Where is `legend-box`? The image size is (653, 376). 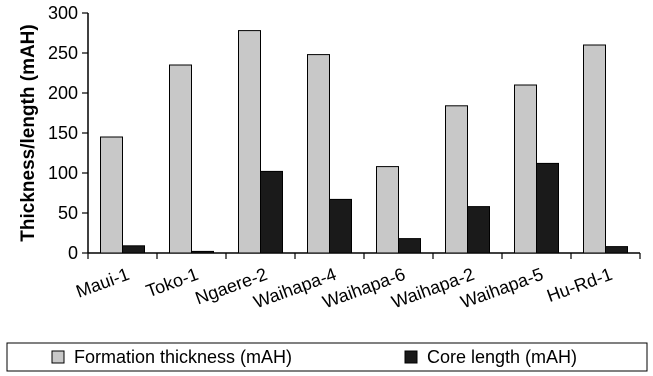
legend-box is located at coordinates (327, 357).